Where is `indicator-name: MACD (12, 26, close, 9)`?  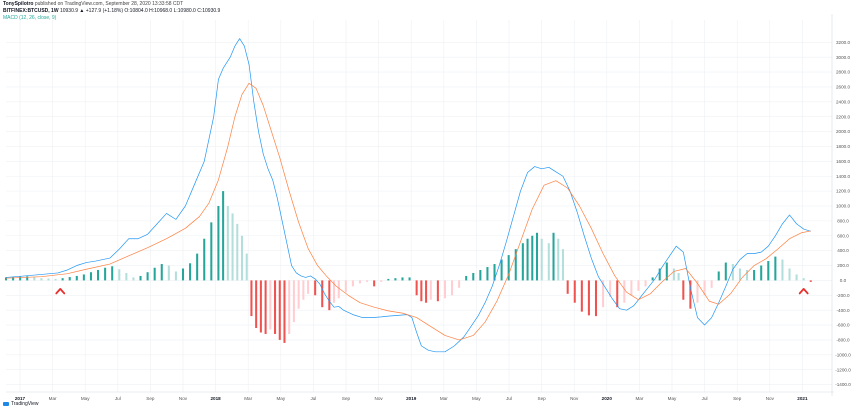 indicator-name: MACD (12, 26, close, 9) is located at coordinates (30, 18).